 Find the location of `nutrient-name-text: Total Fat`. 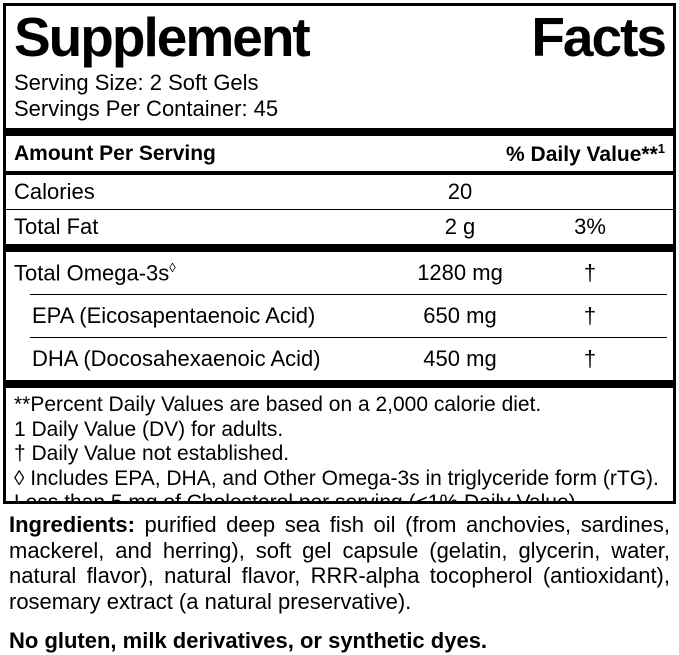

nutrient-name-text: Total Fat is located at coordinates (56, 226).